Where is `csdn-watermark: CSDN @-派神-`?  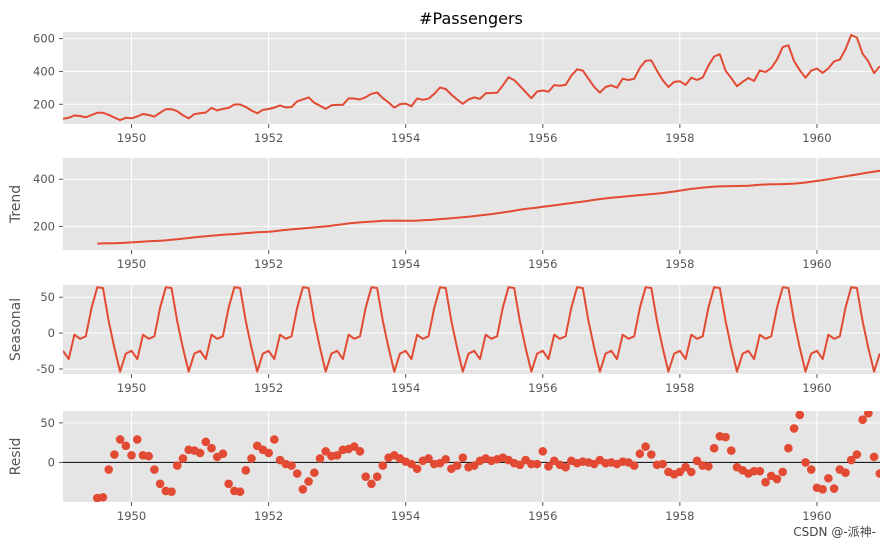
csdn-watermark: CSDN @-派神- is located at coordinates (834, 532).